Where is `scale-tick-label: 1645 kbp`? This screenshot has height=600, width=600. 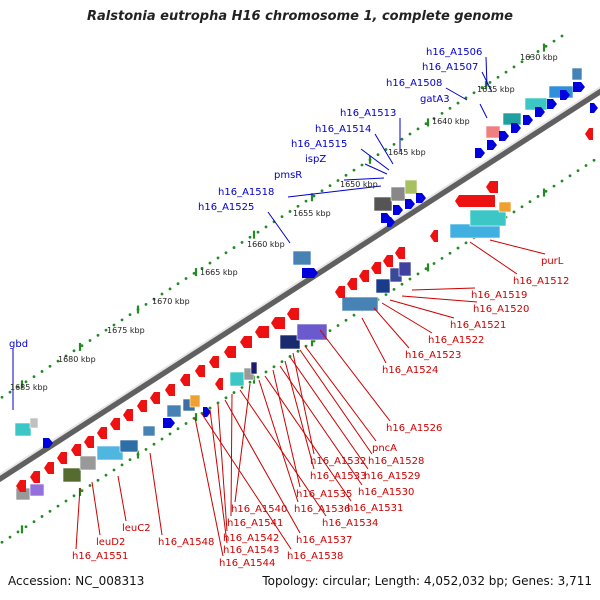 scale-tick-label: 1645 kbp is located at coordinates (407, 152).